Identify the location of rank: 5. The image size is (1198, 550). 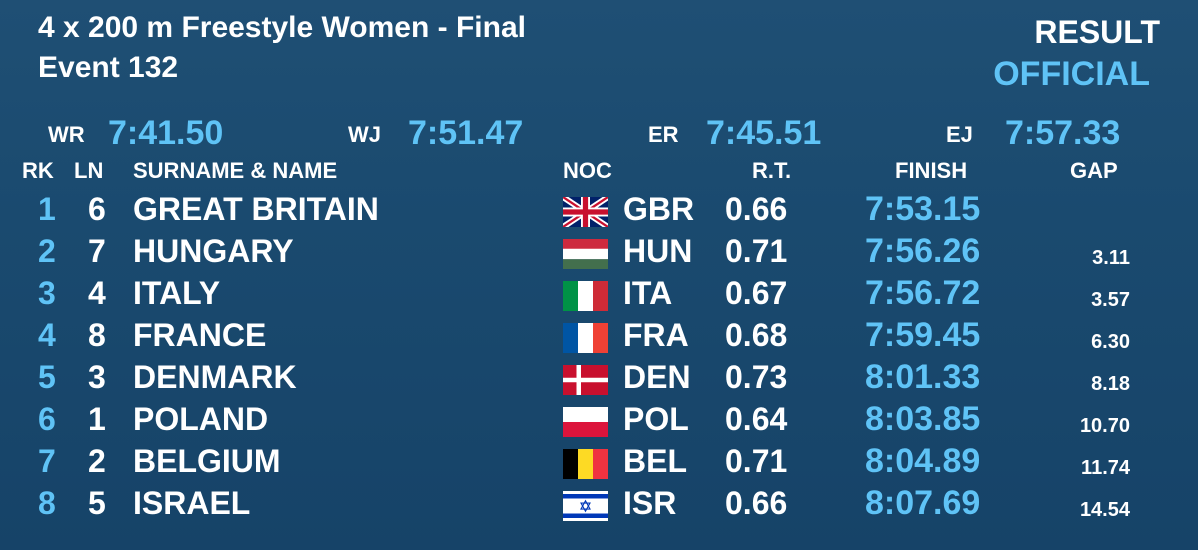
(47, 377).